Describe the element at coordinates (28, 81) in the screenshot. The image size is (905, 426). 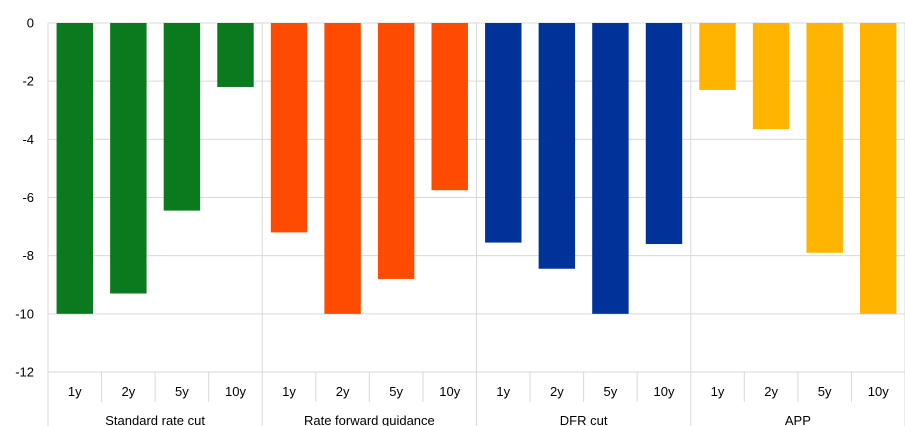
I see `y-tick-label: -2` at that location.